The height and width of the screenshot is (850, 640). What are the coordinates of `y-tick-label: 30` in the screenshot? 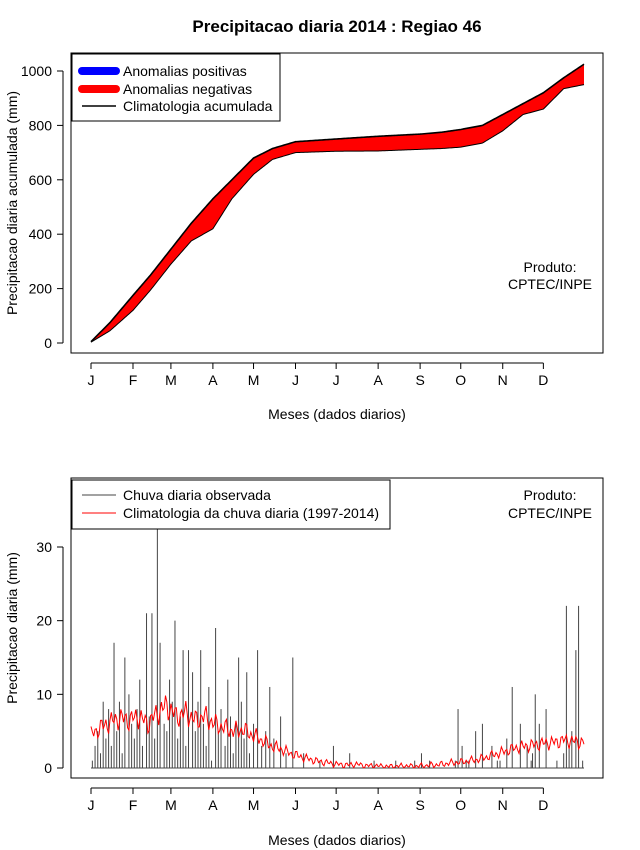 It's located at (44, 547).